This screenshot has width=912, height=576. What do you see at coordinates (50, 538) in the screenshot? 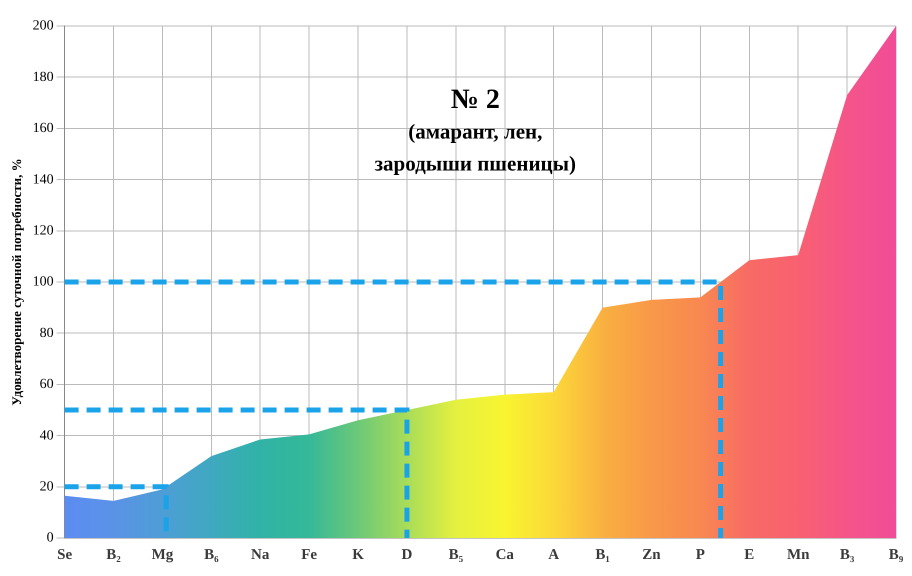
I see `y-tick-label: 0` at bounding box center [50, 538].